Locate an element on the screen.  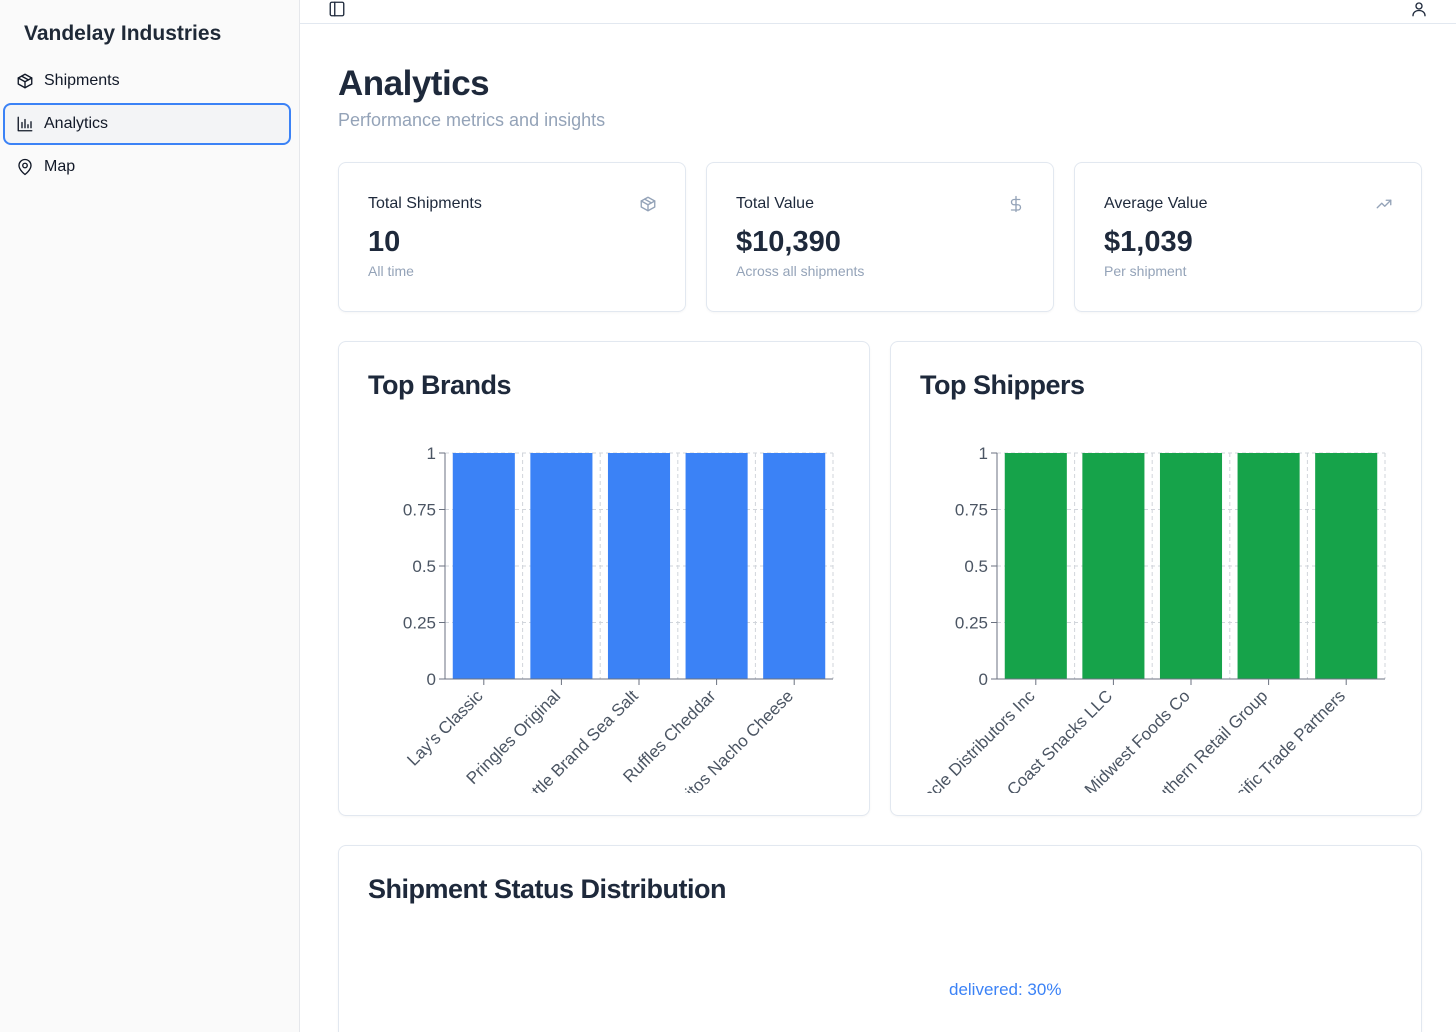
chart-title: Top Shippers is located at coordinates (1002, 385).